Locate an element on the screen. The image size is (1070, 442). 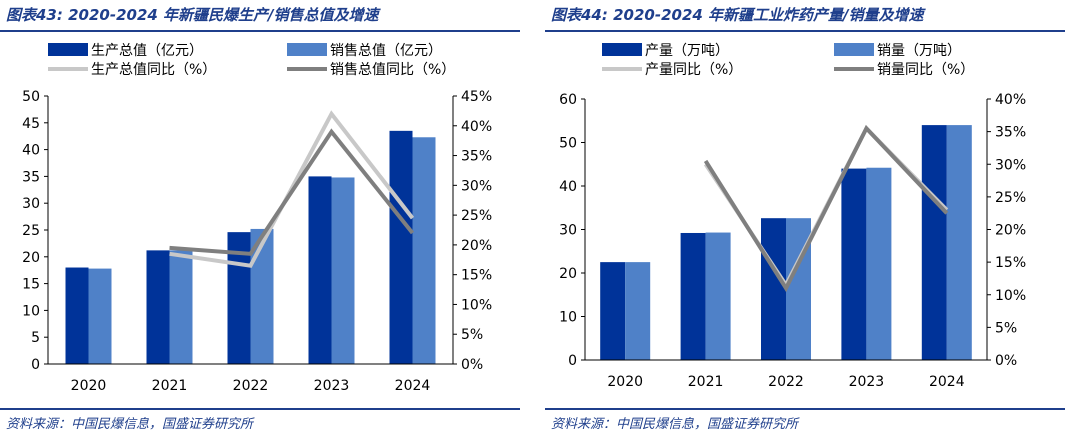
legend-label: 生产总值同比（%） is located at coordinates (153, 70).